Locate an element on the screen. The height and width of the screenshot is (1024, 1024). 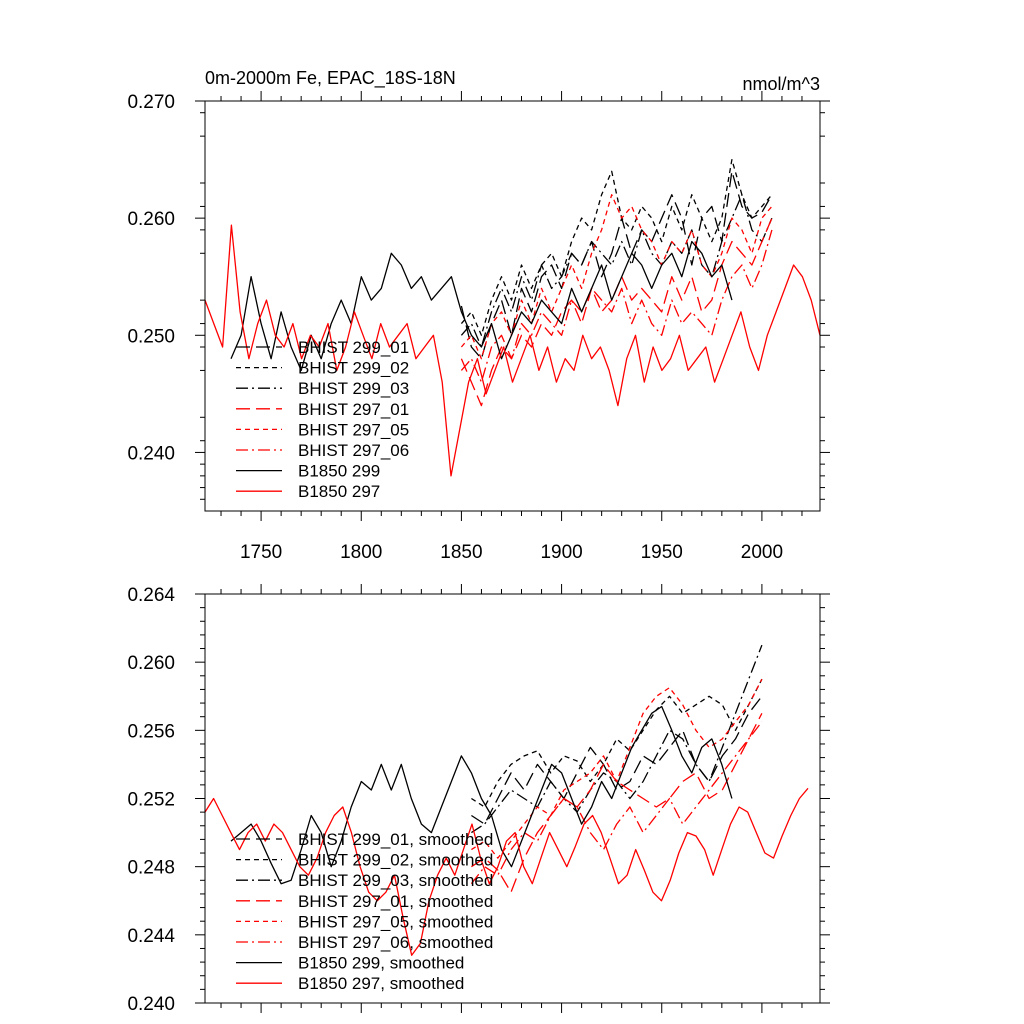
y-tick-label: 0.264 is located at coordinates (151, 595).